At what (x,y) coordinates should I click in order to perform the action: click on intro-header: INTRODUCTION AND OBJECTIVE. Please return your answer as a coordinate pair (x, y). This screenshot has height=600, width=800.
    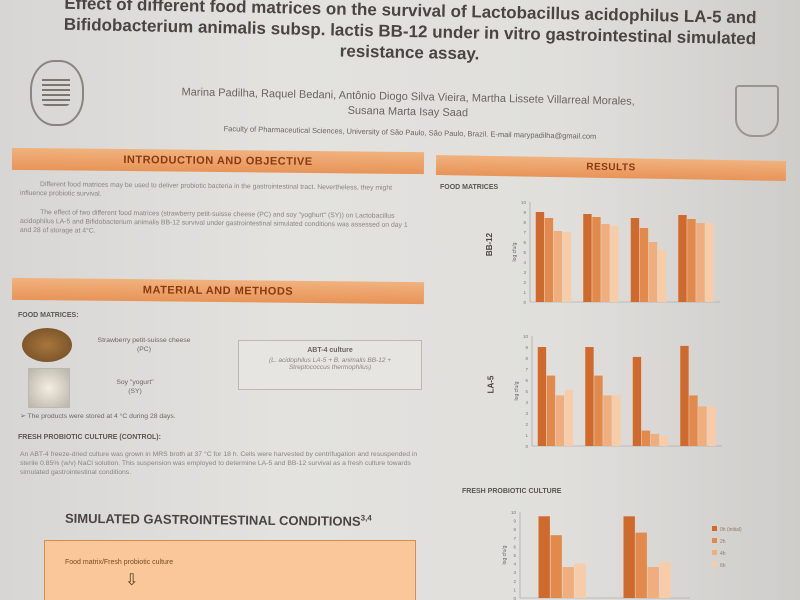
    Looking at the image, I should click on (218, 161).